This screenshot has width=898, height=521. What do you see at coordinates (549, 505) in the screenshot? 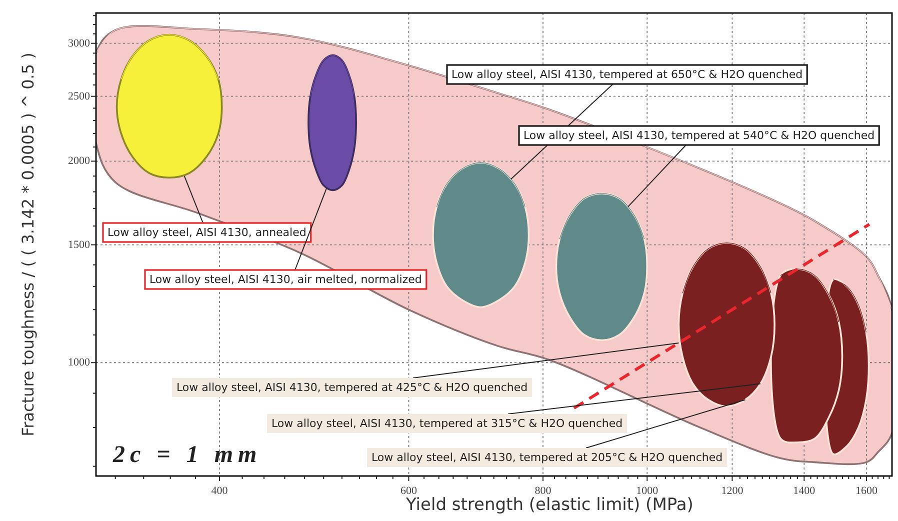
I see `x-axis-title: Yield strength (elastic limit) (MPa)` at bounding box center [549, 505].